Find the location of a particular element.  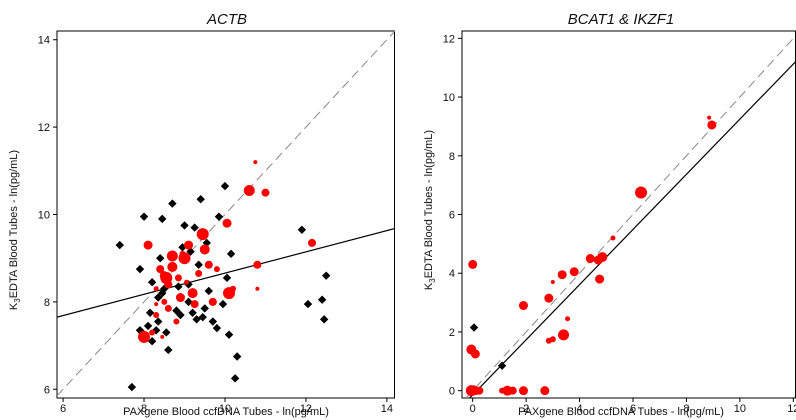

y-tick-label: 10 is located at coordinates (44, 216).